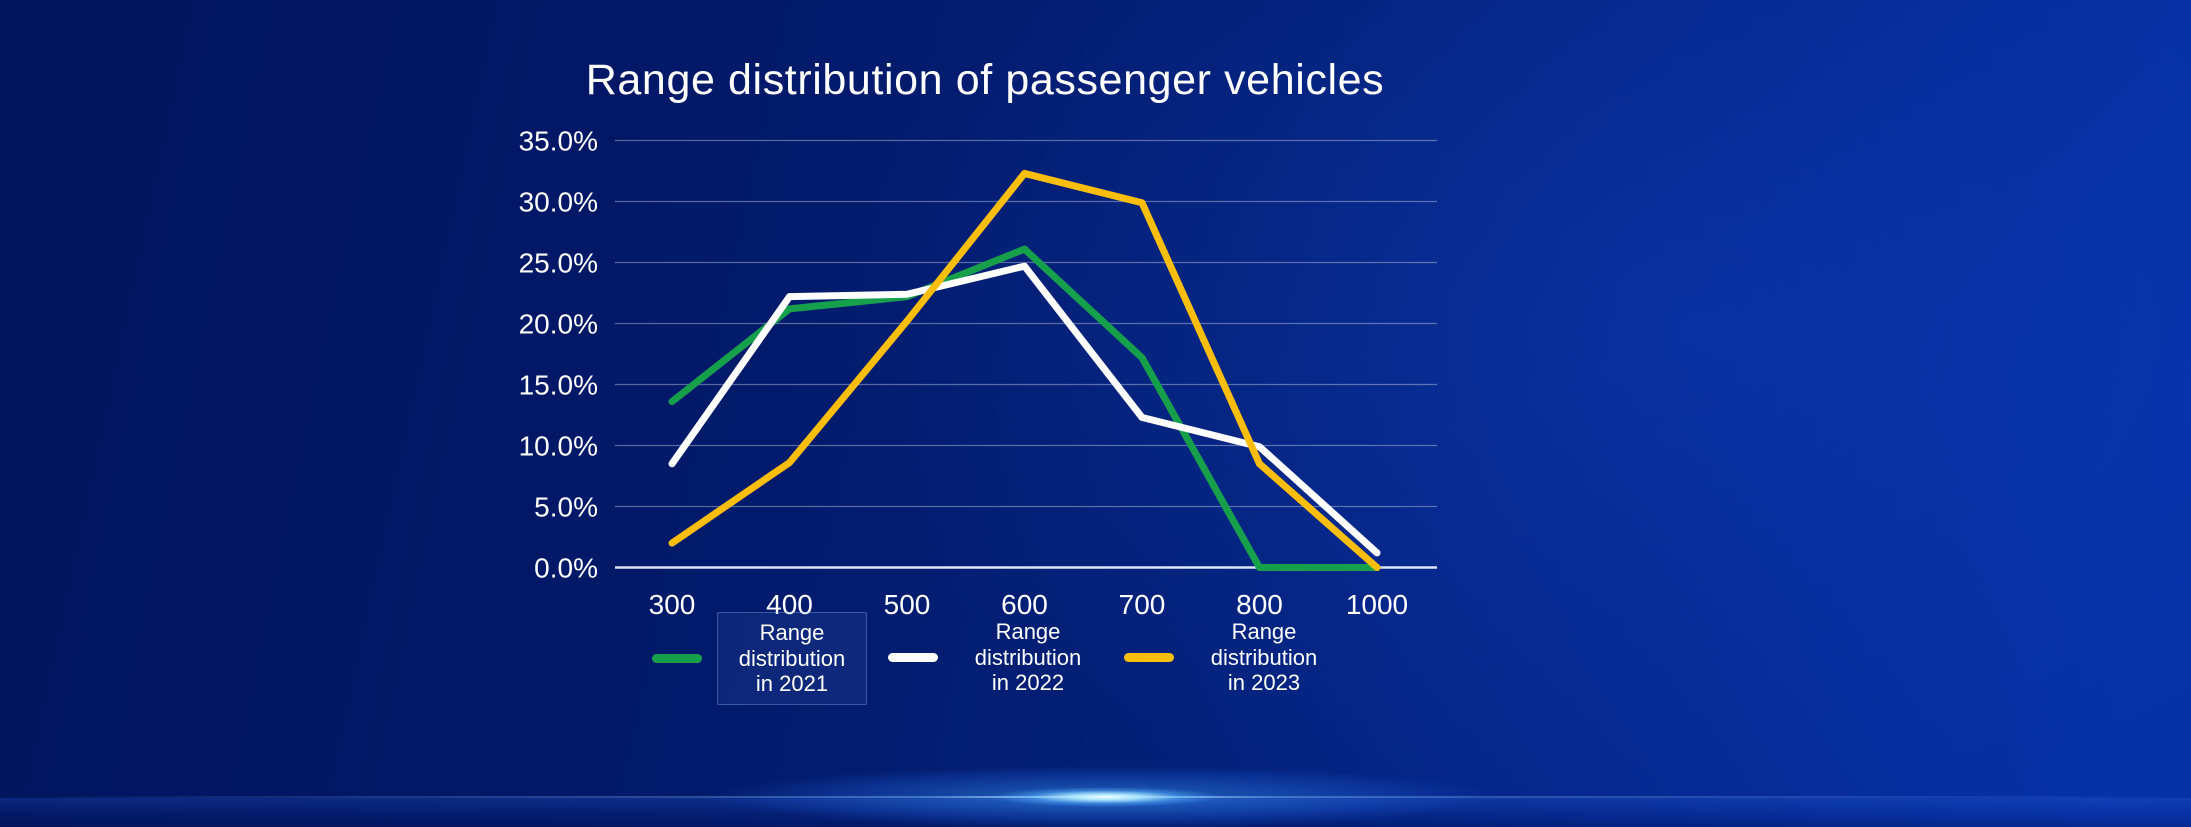  I want to click on legend-item-2023: Range distribution in 2023, so click(1231, 657).